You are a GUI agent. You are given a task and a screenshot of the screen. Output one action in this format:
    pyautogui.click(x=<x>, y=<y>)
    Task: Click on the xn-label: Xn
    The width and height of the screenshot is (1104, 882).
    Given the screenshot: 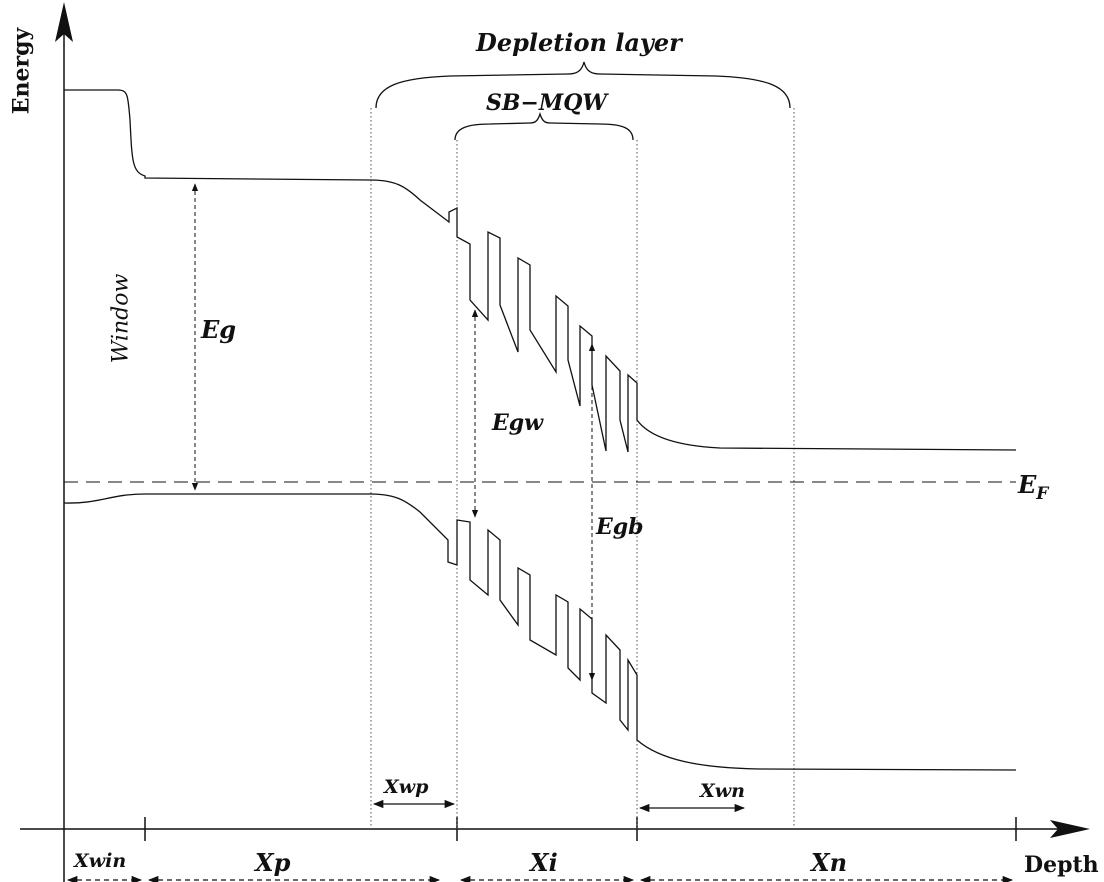 What is the action you would take?
    pyautogui.click(x=829, y=862)
    